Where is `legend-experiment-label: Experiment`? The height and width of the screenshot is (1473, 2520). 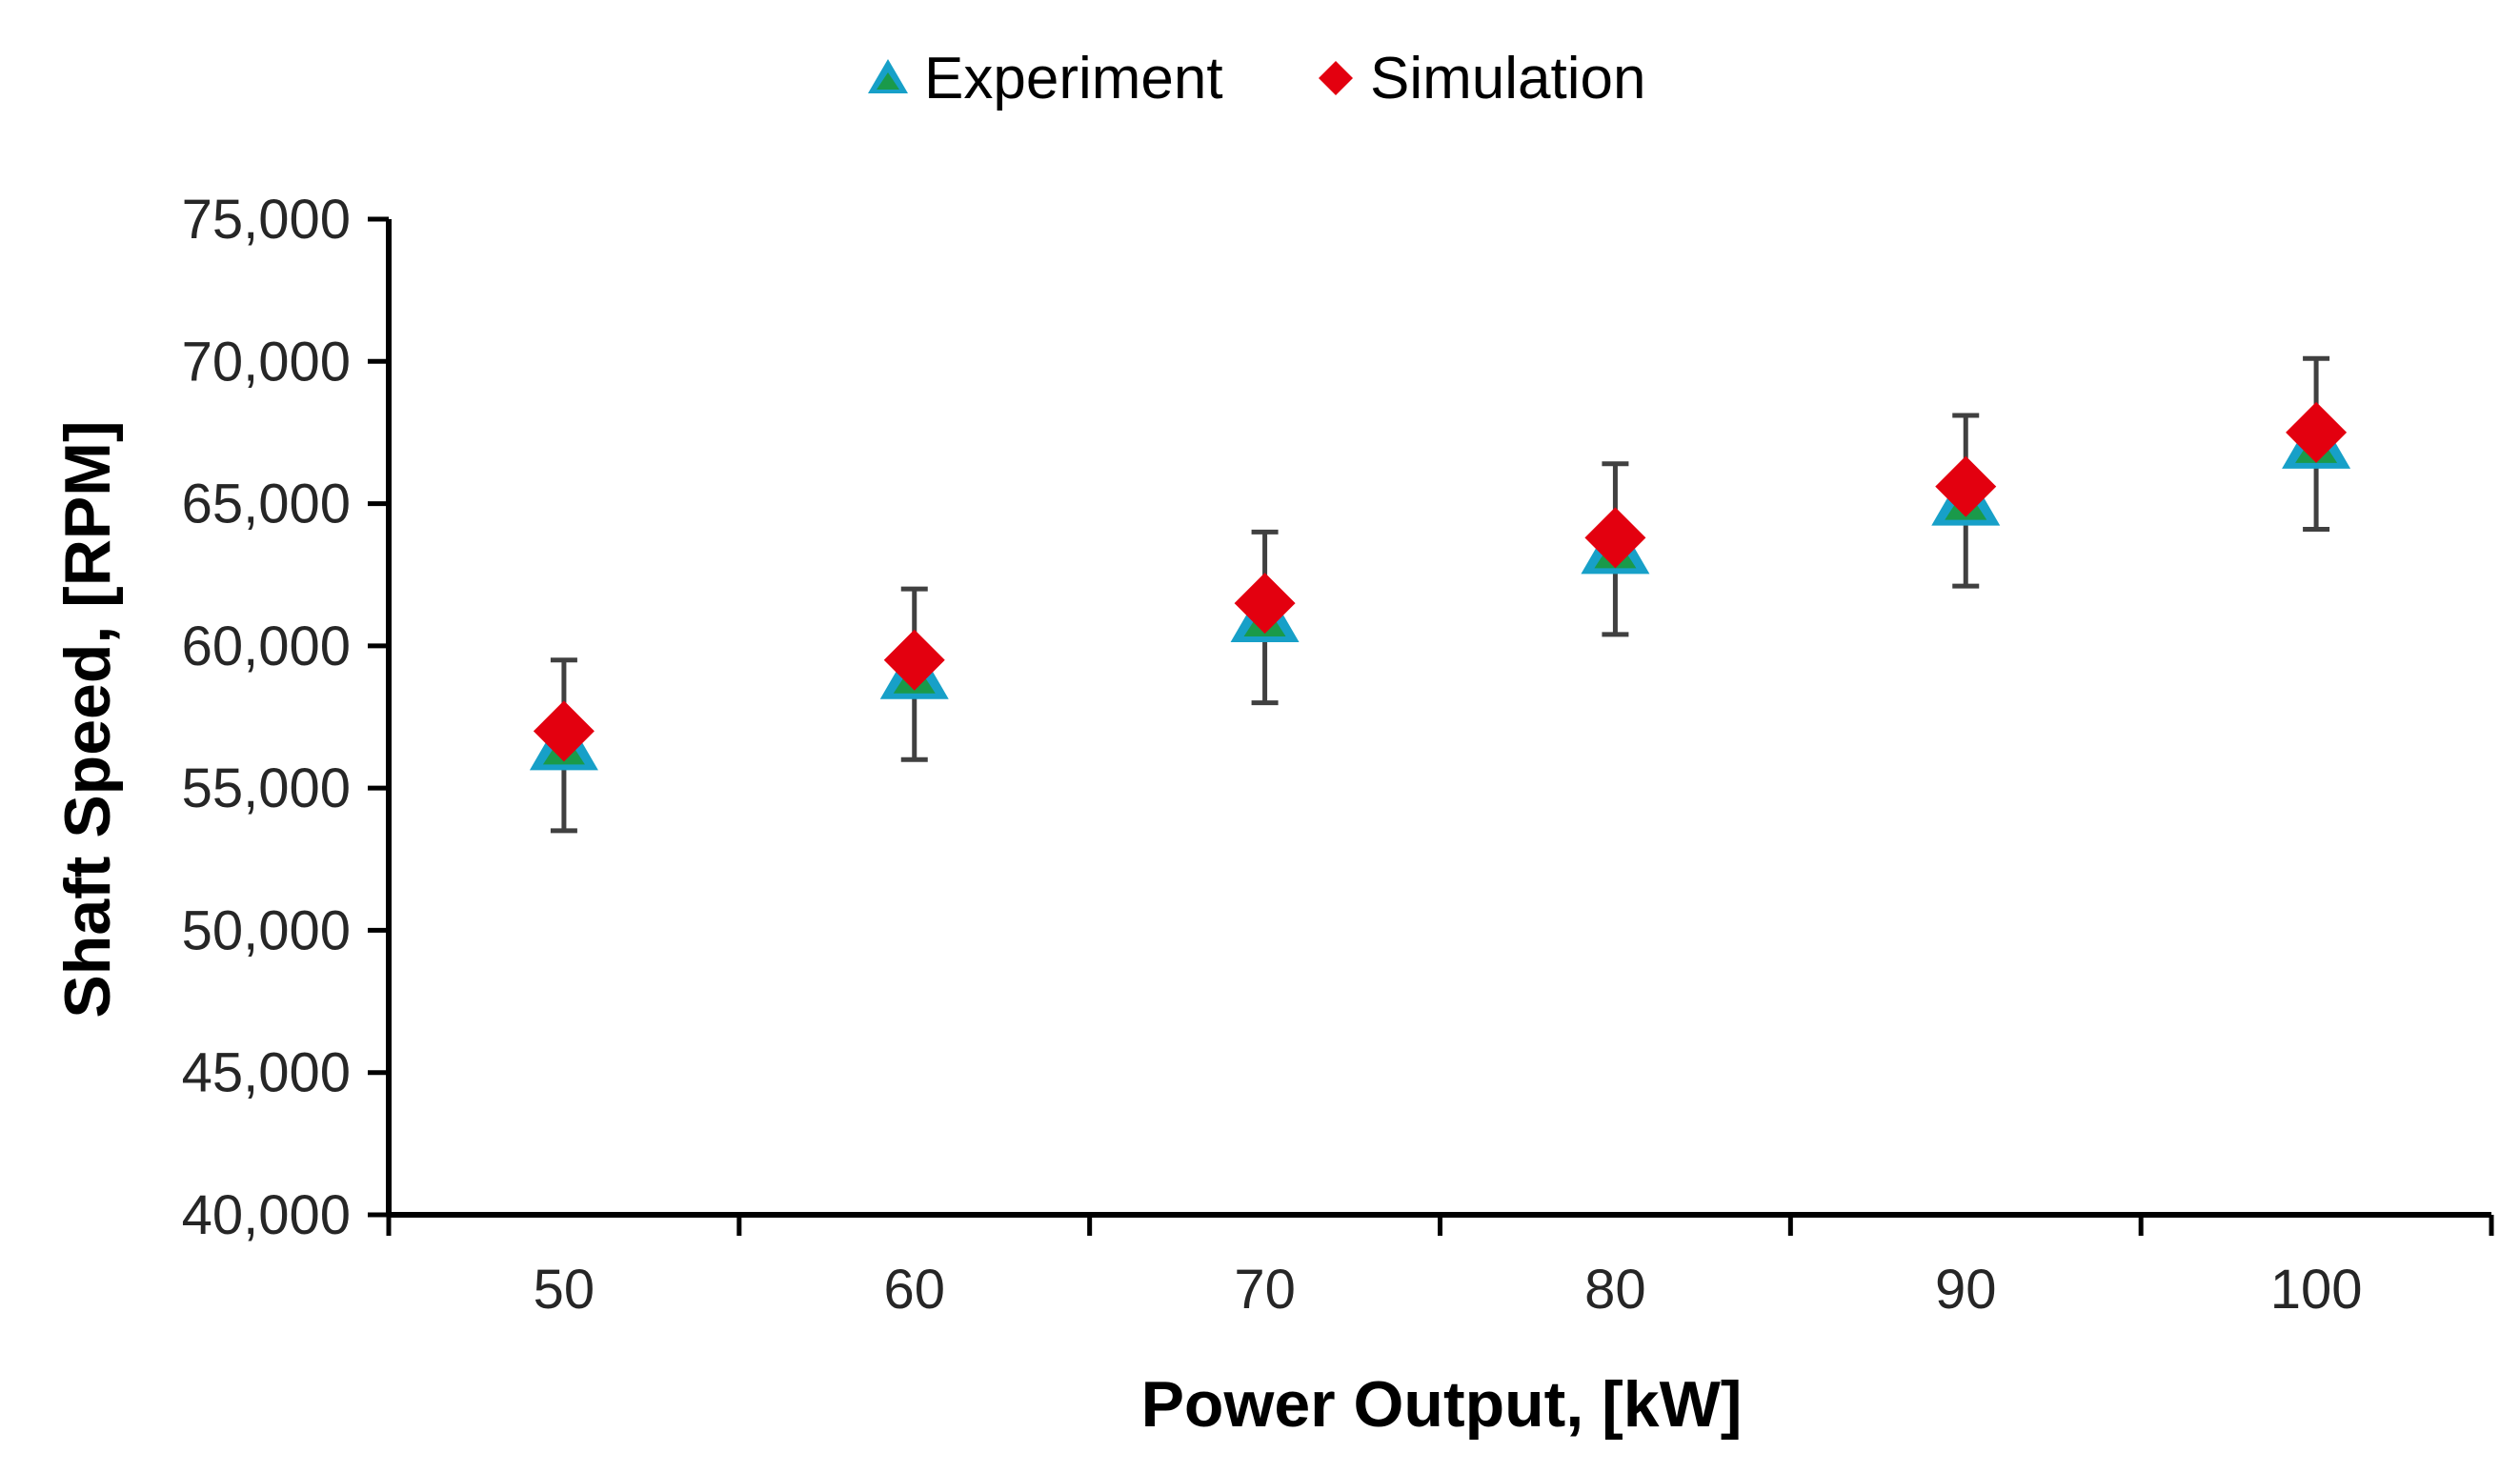
legend-experiment-label: Experiment is located at coordinates (1073, 78).